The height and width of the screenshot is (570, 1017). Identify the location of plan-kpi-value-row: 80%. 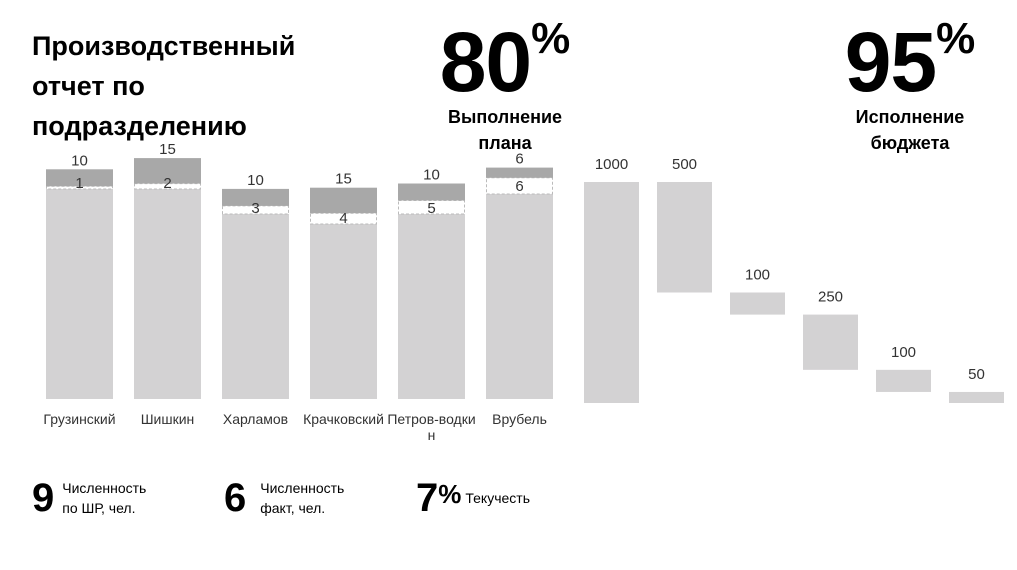
(505, 59).